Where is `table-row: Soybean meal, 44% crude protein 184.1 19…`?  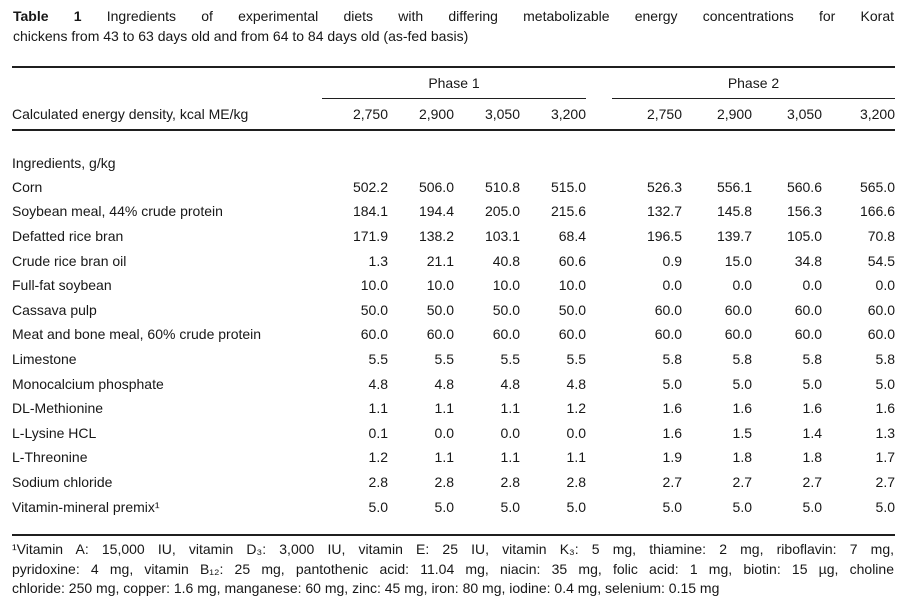 table-row: Soybean meal, 44% crude protein 184.1 19… is located at coordinates (453, 212).